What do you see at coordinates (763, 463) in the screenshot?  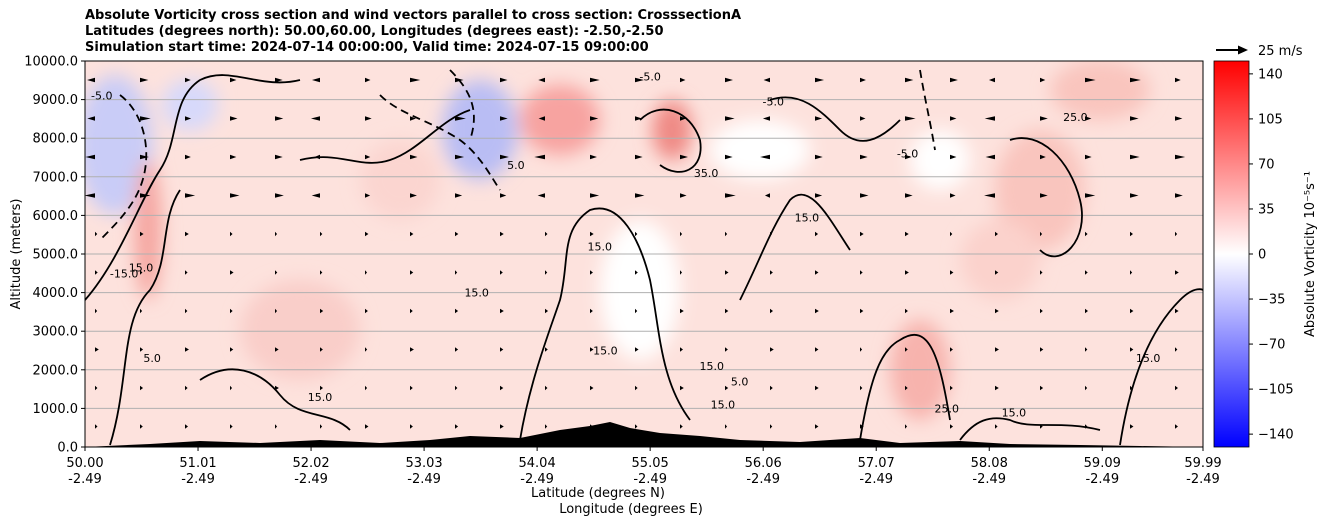 I see `x-tick-label-latitude: 56.06` at bounding box center [763, 463].